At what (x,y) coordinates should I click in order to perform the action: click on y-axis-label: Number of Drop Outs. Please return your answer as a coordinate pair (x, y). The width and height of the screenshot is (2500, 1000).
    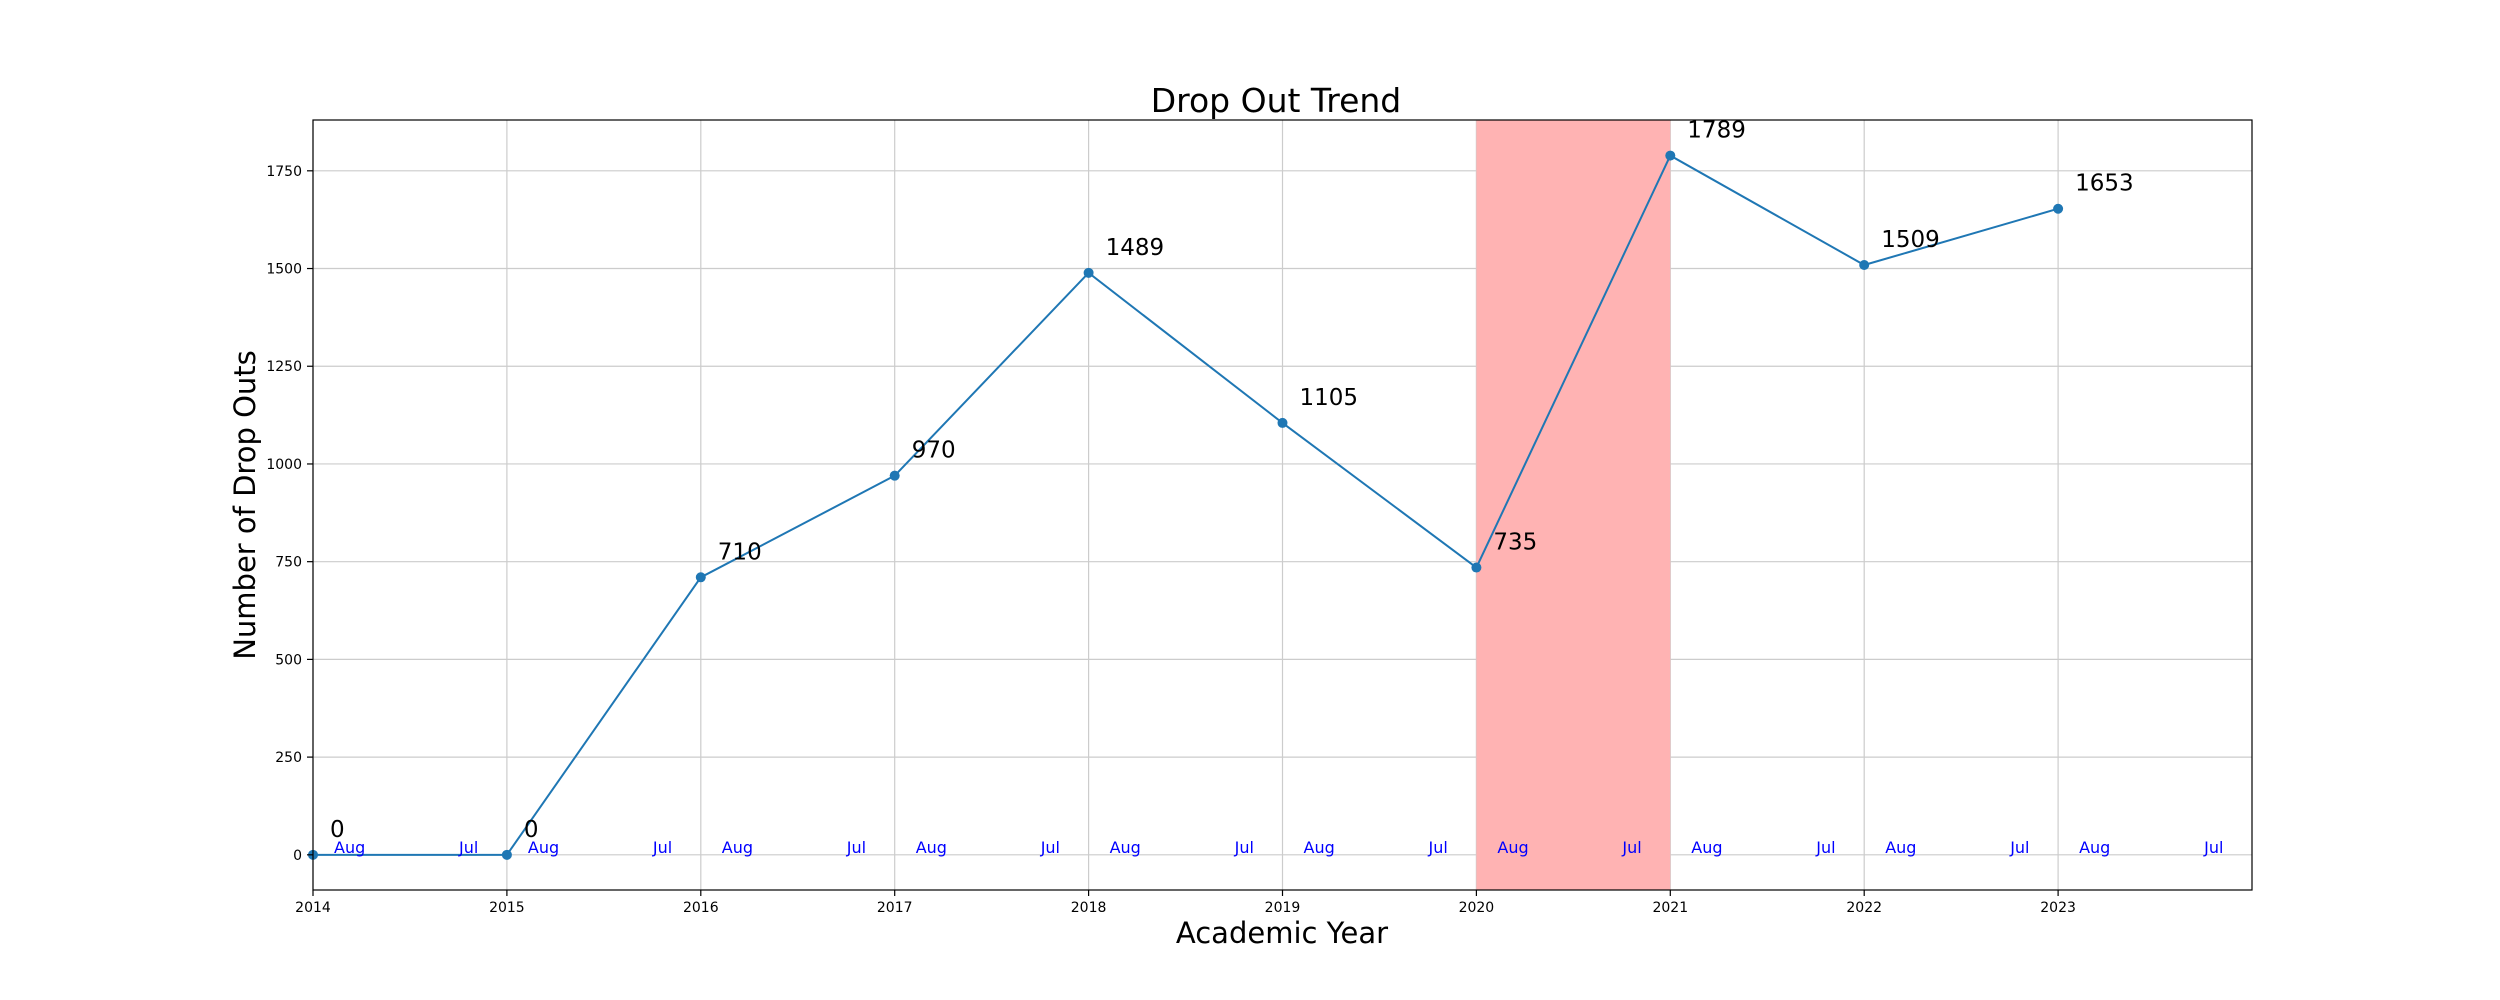
    Looking at the image, I should click on (245, 505).